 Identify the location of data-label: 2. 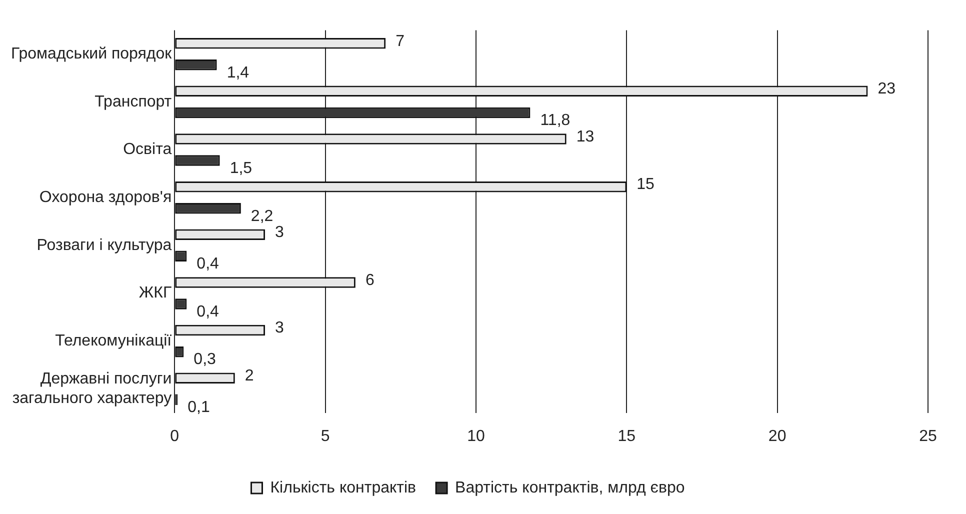
(249, 376).